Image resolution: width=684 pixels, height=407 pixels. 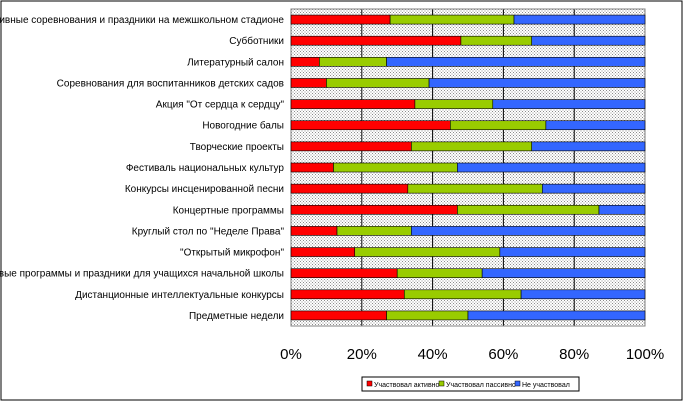 I want to click on category-label: Новогодние балы, so click(x=243, y=126).